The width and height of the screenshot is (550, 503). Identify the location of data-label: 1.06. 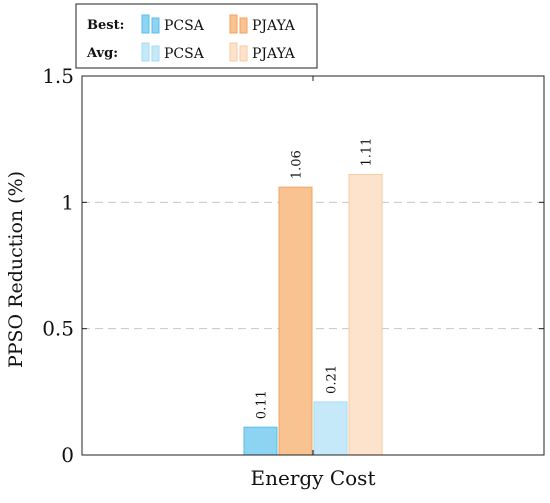
(297, 164).